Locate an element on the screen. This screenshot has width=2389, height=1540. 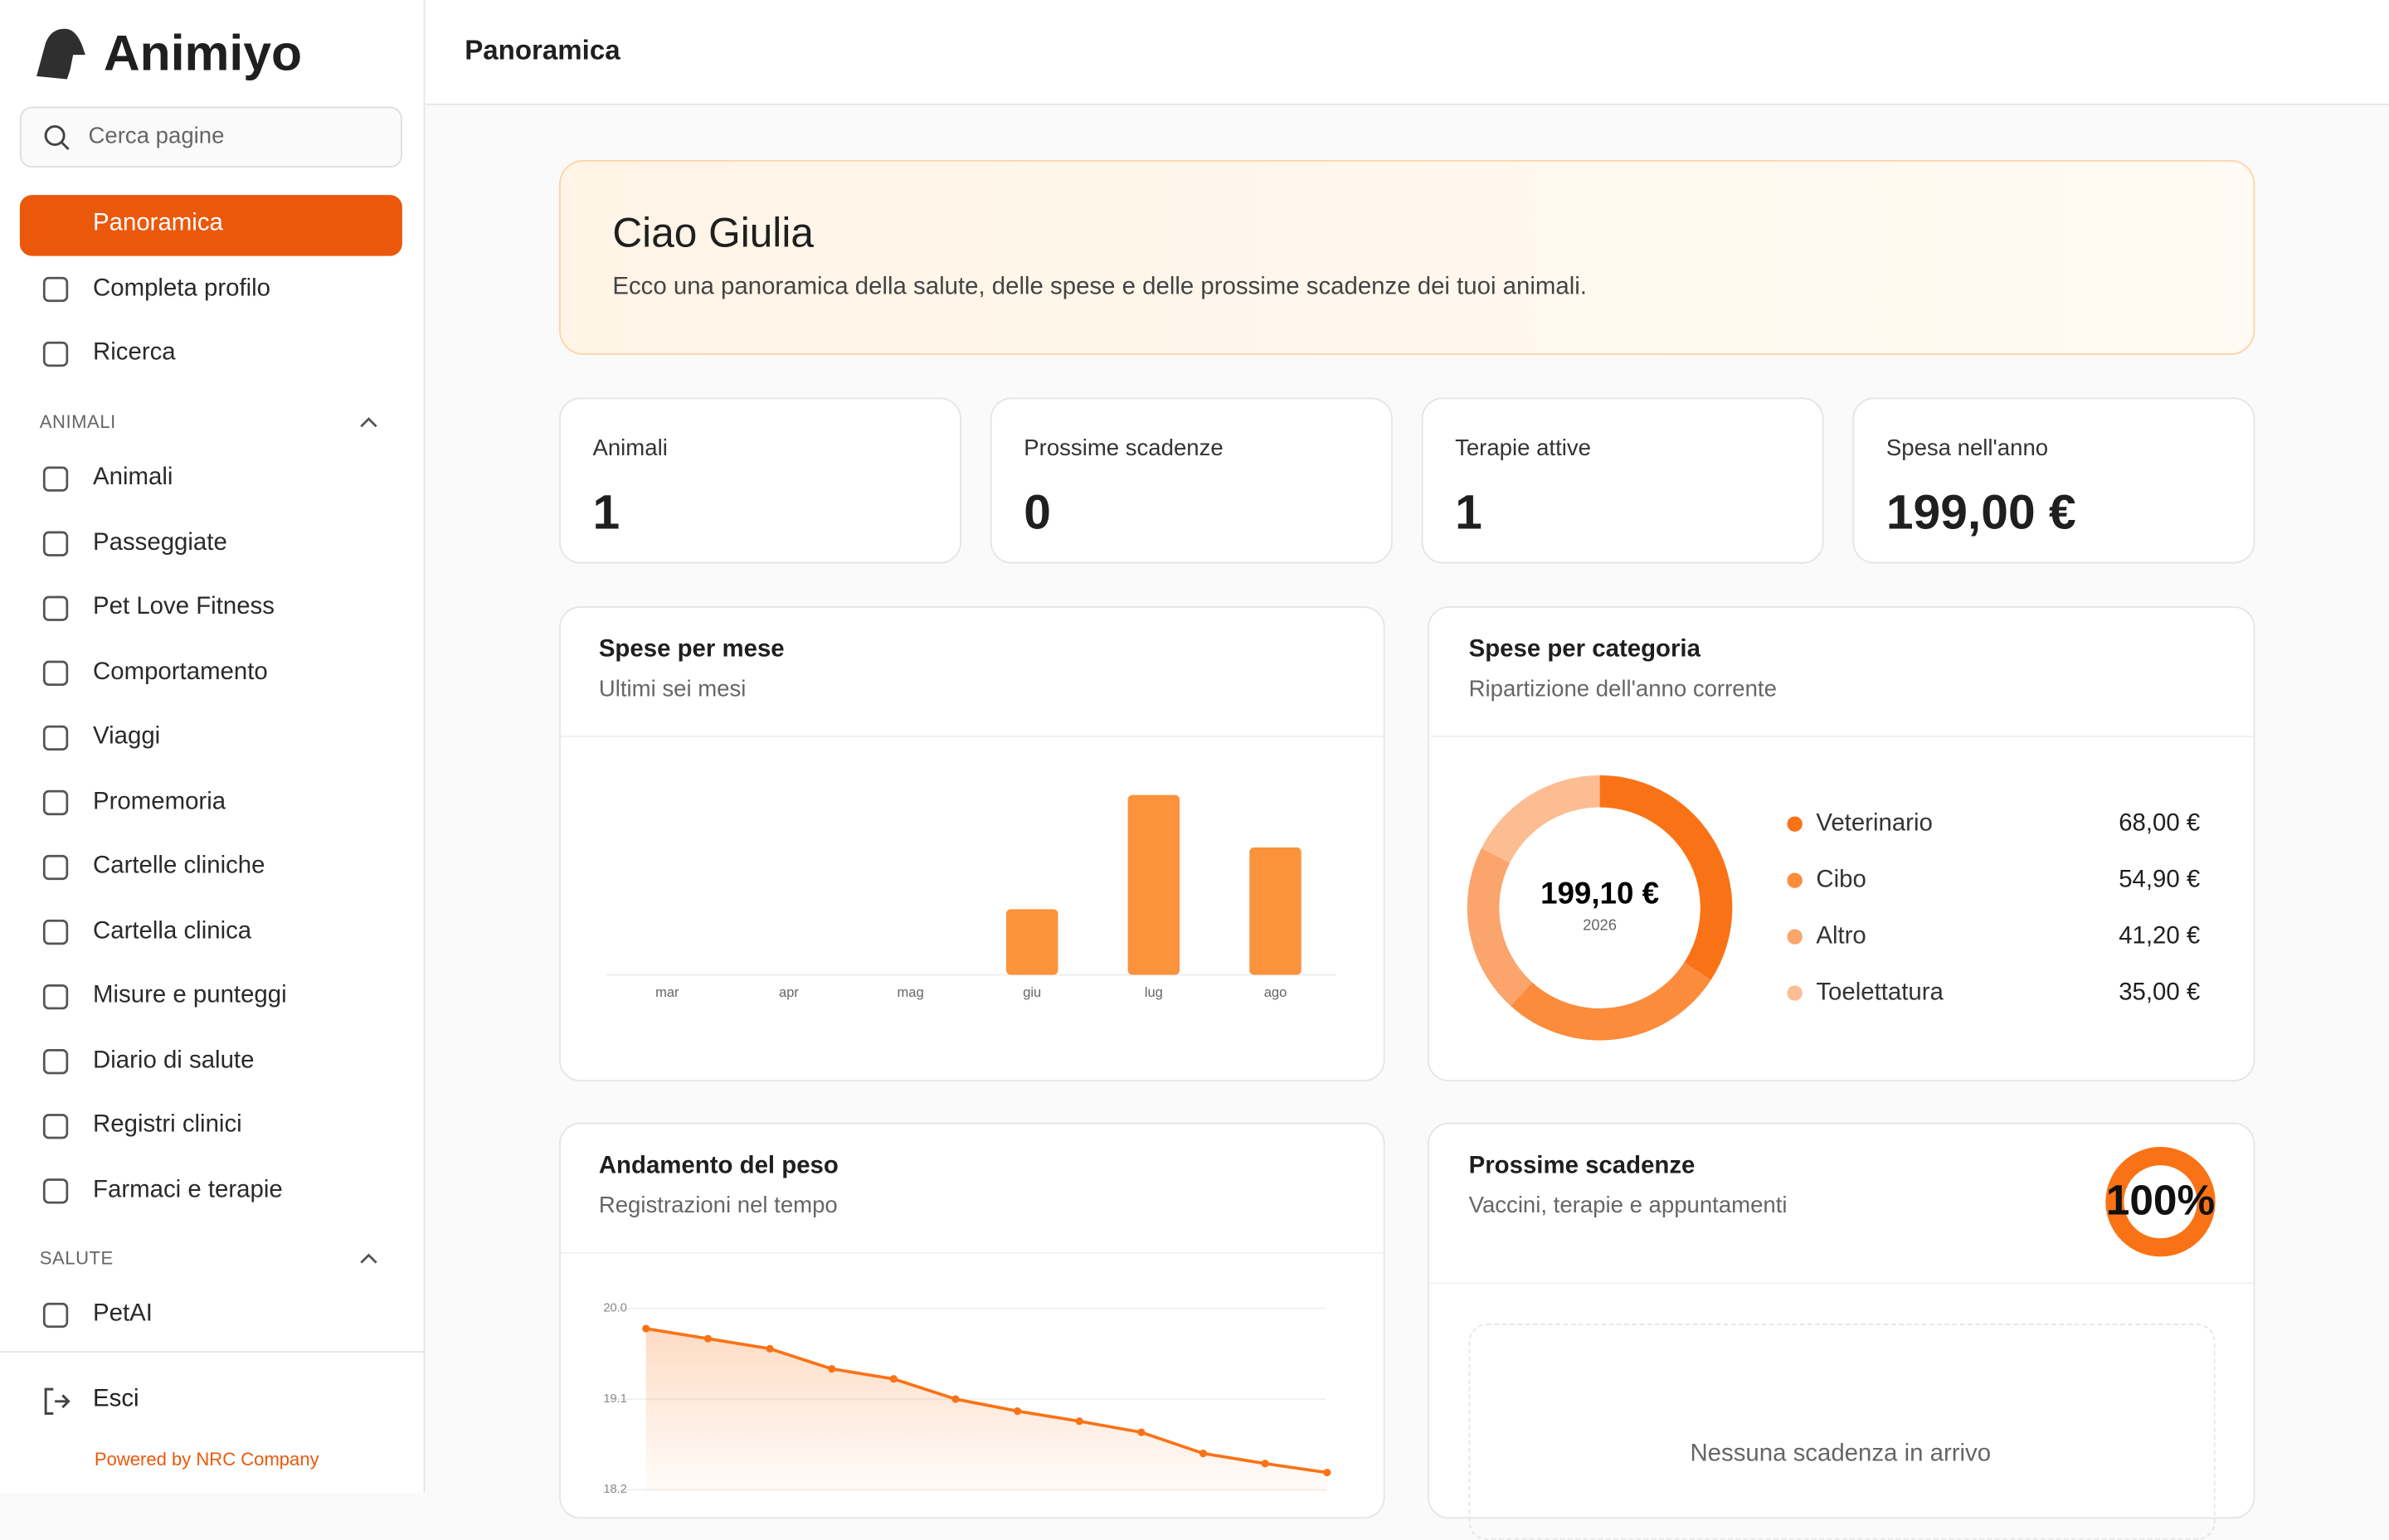
nav-item: Pet Love Fitness is located at coordinates (184, 607).